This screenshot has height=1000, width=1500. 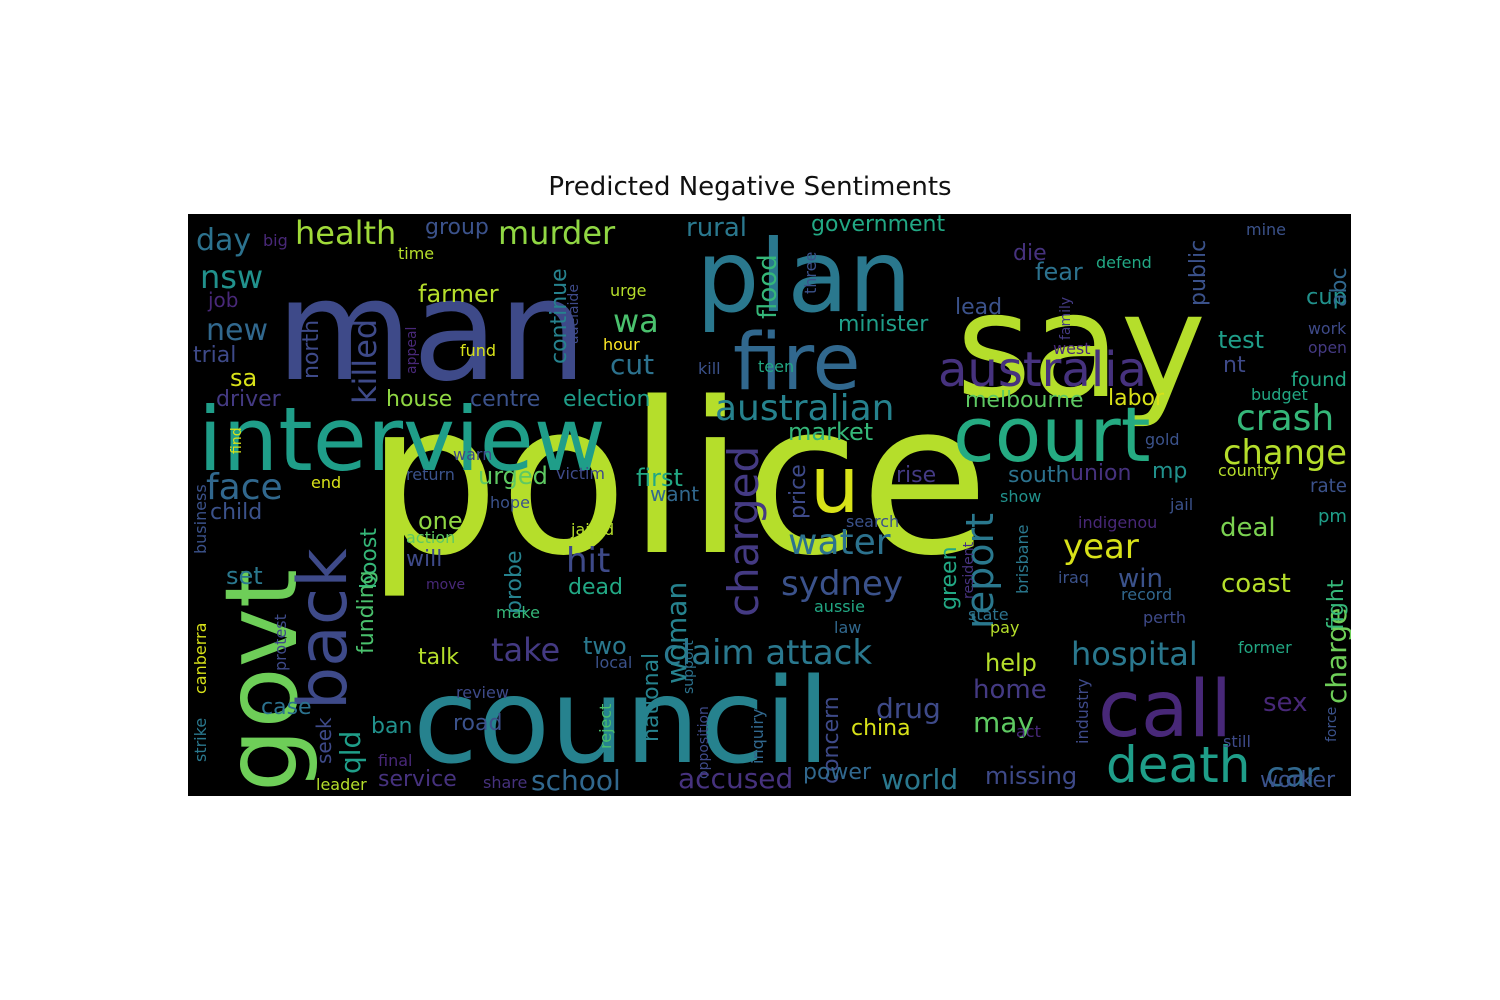 What do you see at coordinates (1028, 731) in the screenshot?
I see `word-act: act` at bounding box center [1028, 731].